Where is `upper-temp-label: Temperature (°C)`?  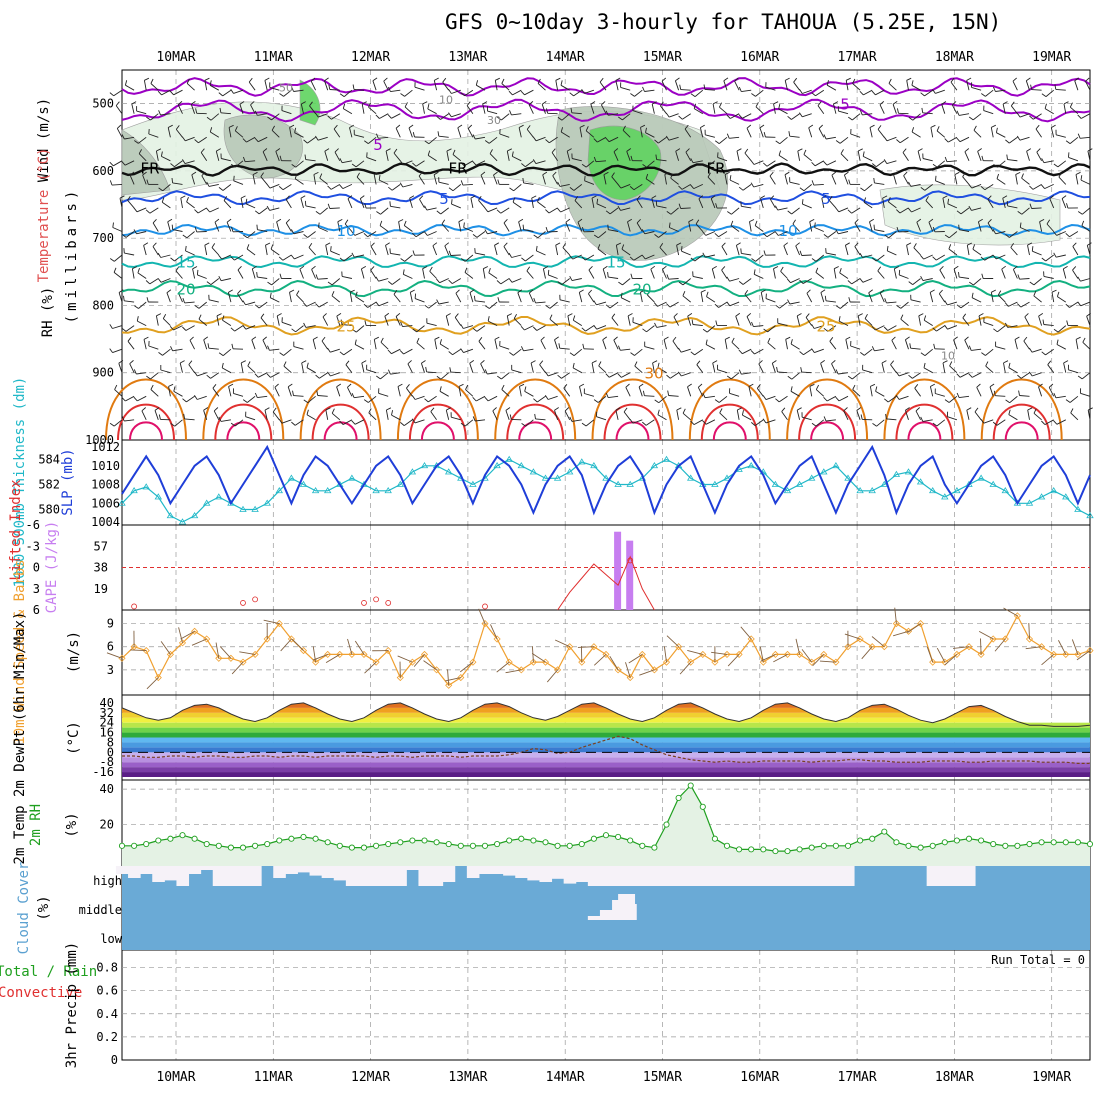 upper-temp-label: Temperature (°C) is located at coordinates (44, 215).